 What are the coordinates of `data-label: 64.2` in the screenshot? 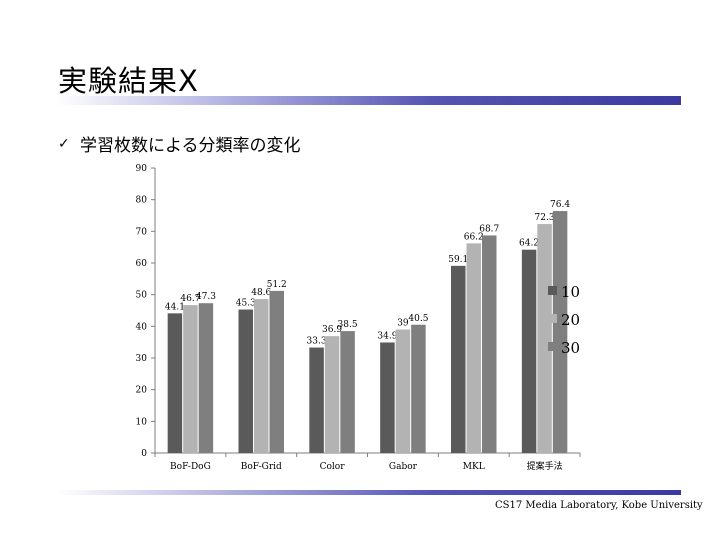 It's located at (529, 244).